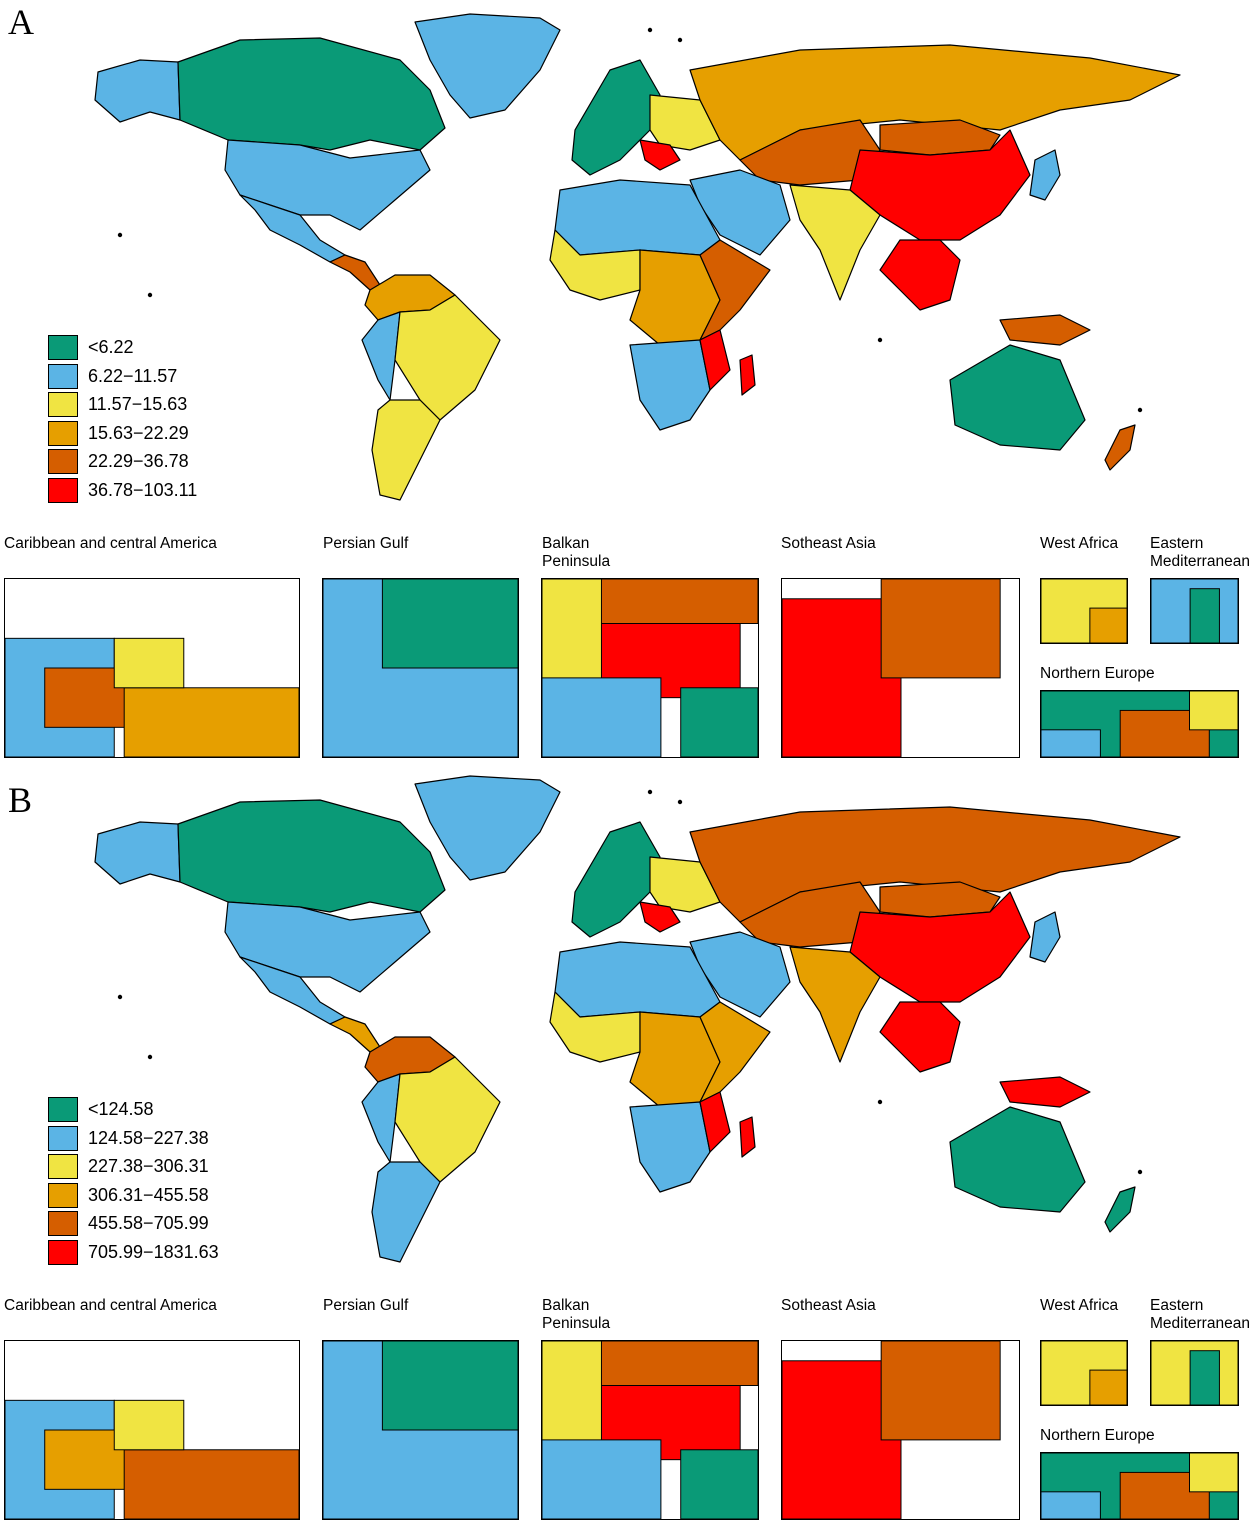  Describe the element at coordinates (121, 1109) in the screenshot. I see `legend-label: <124.58` at that location.